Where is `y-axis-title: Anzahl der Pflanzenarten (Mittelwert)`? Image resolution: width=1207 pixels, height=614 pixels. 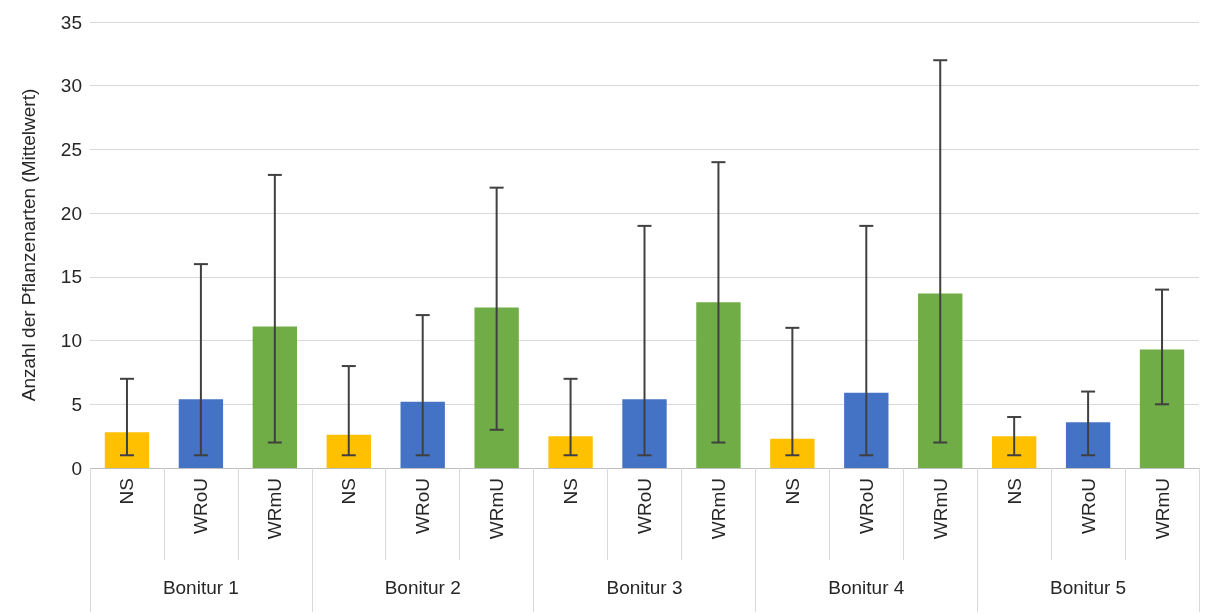 y-axis-title: Anzahl der Pflanzenarten (Mittelwert) is located at coordinates (28, 245).